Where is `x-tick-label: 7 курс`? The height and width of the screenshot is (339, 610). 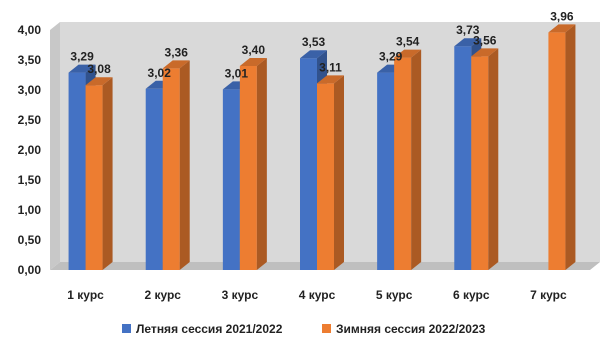
x-tick-label: 7 курс is located at coordinates (548, 295).